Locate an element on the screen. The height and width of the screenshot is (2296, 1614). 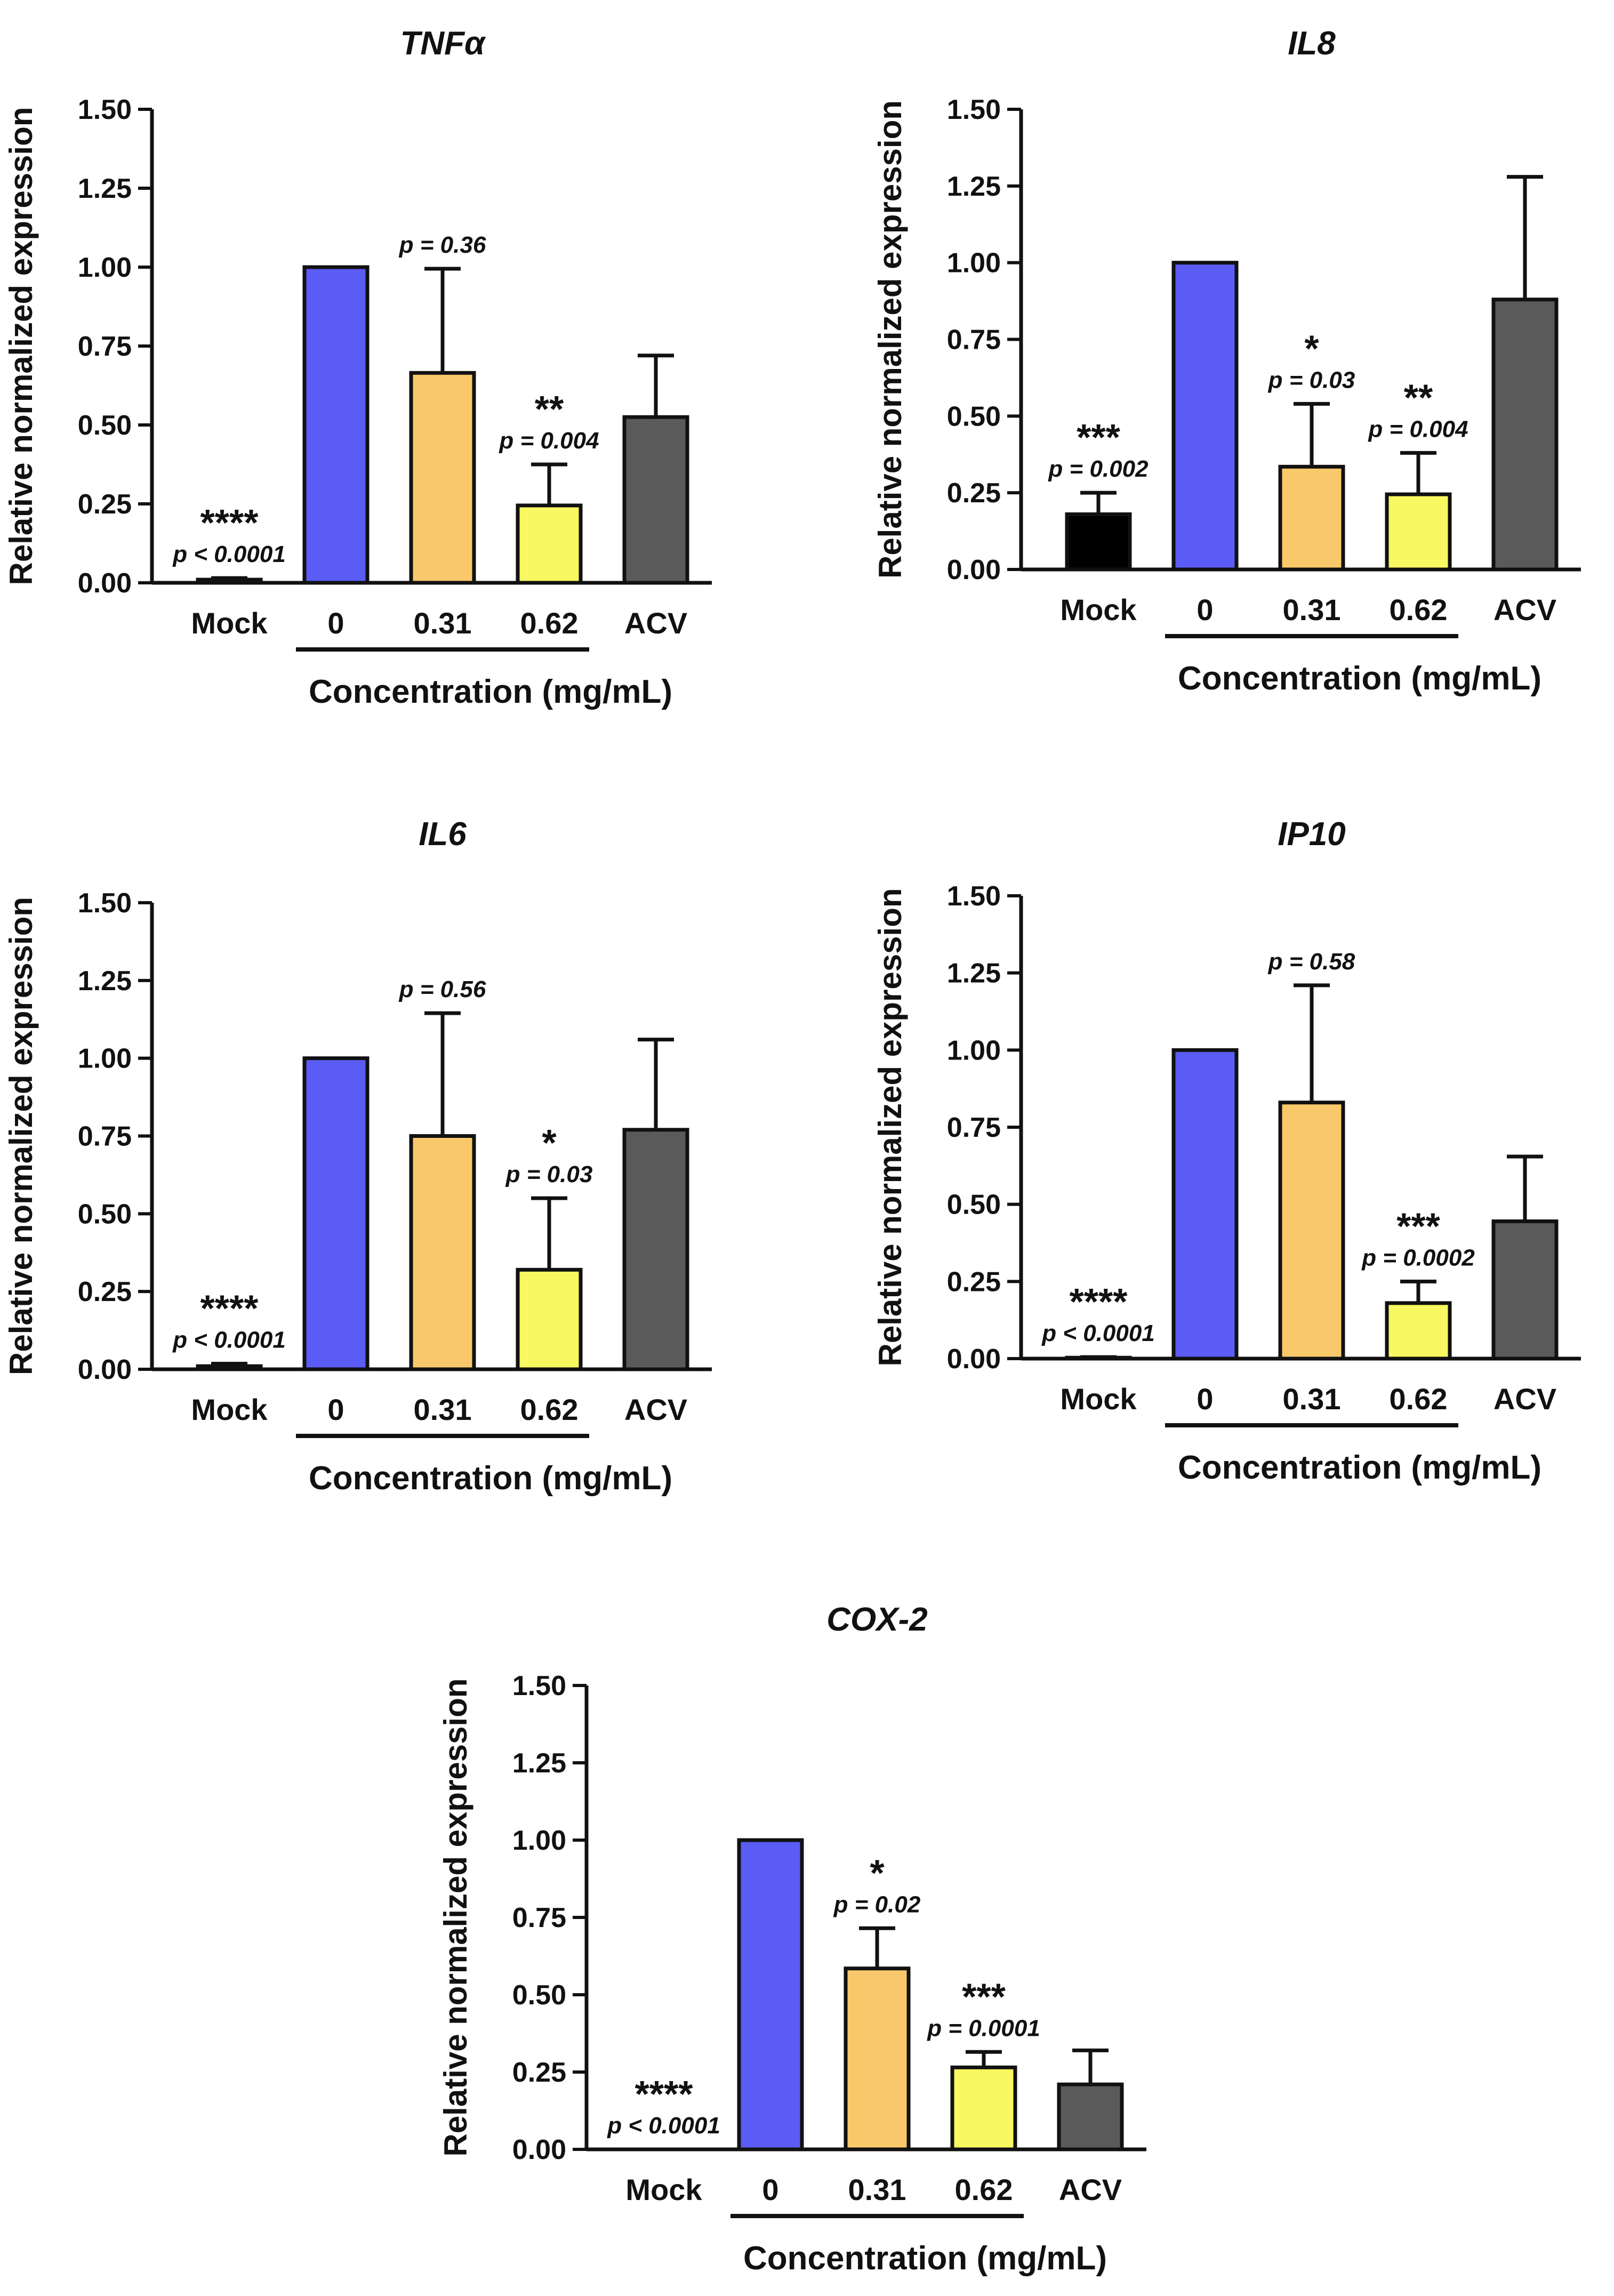
p-value-label: p = 0.02 is located at coordinates (877, 1904).